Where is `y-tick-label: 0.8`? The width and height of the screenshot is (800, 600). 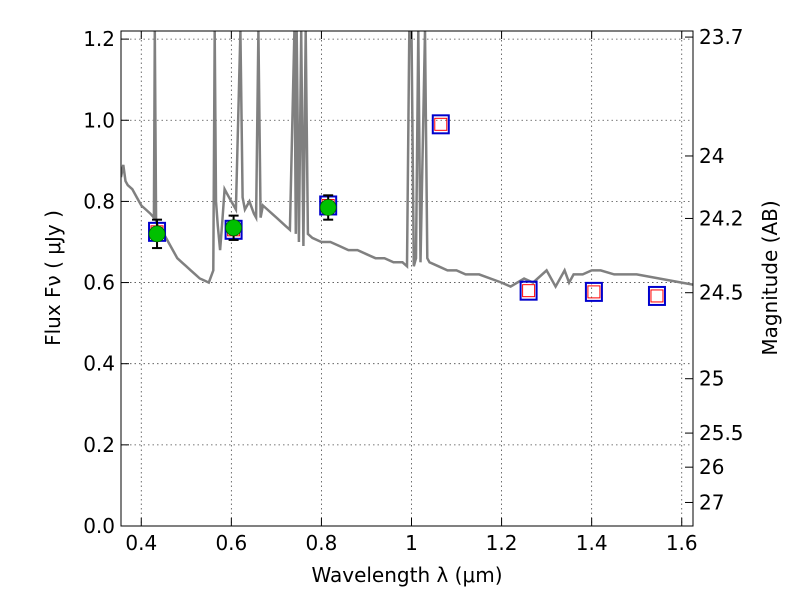
y-tick-label: 0.8 is located at coordinates (99, 201).